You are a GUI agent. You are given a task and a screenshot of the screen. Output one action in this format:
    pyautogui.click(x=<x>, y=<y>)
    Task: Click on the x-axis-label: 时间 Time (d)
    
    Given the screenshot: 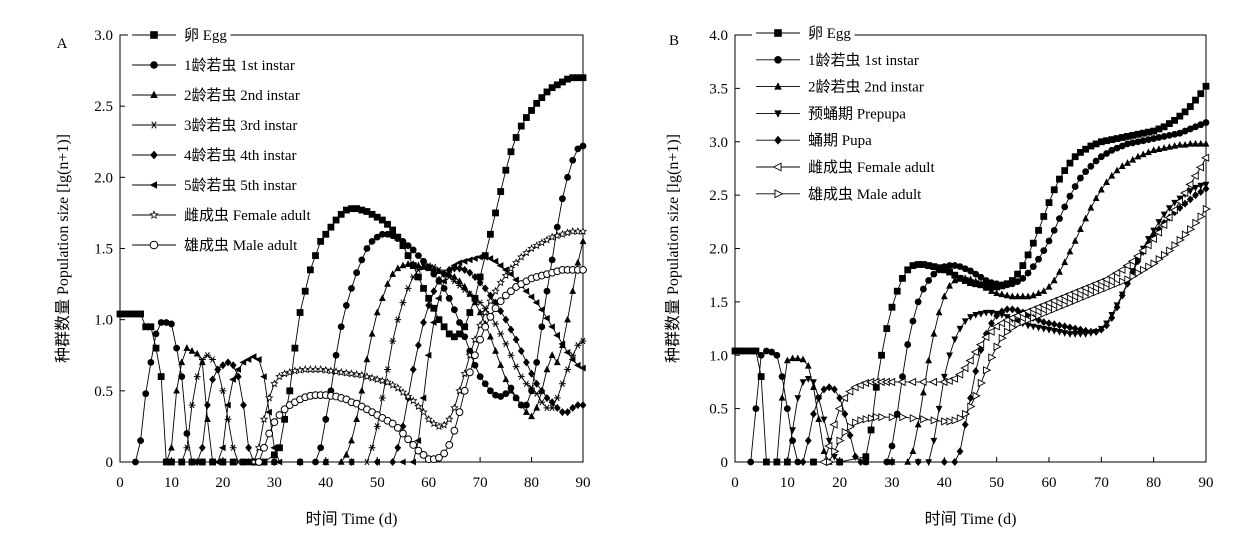 What is the action you would take?
    pyautogui.click(x=971, y=519)
    